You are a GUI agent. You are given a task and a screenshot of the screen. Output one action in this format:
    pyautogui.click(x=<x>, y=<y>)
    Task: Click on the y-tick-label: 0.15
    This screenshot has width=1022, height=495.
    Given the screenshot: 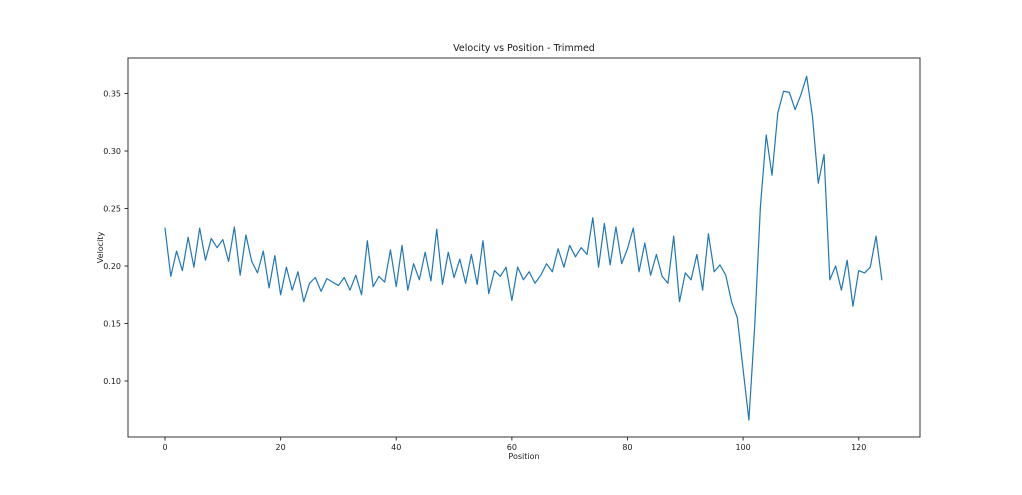 What is the action you would take?
    pyautogui.click(x=112, y=323)
    